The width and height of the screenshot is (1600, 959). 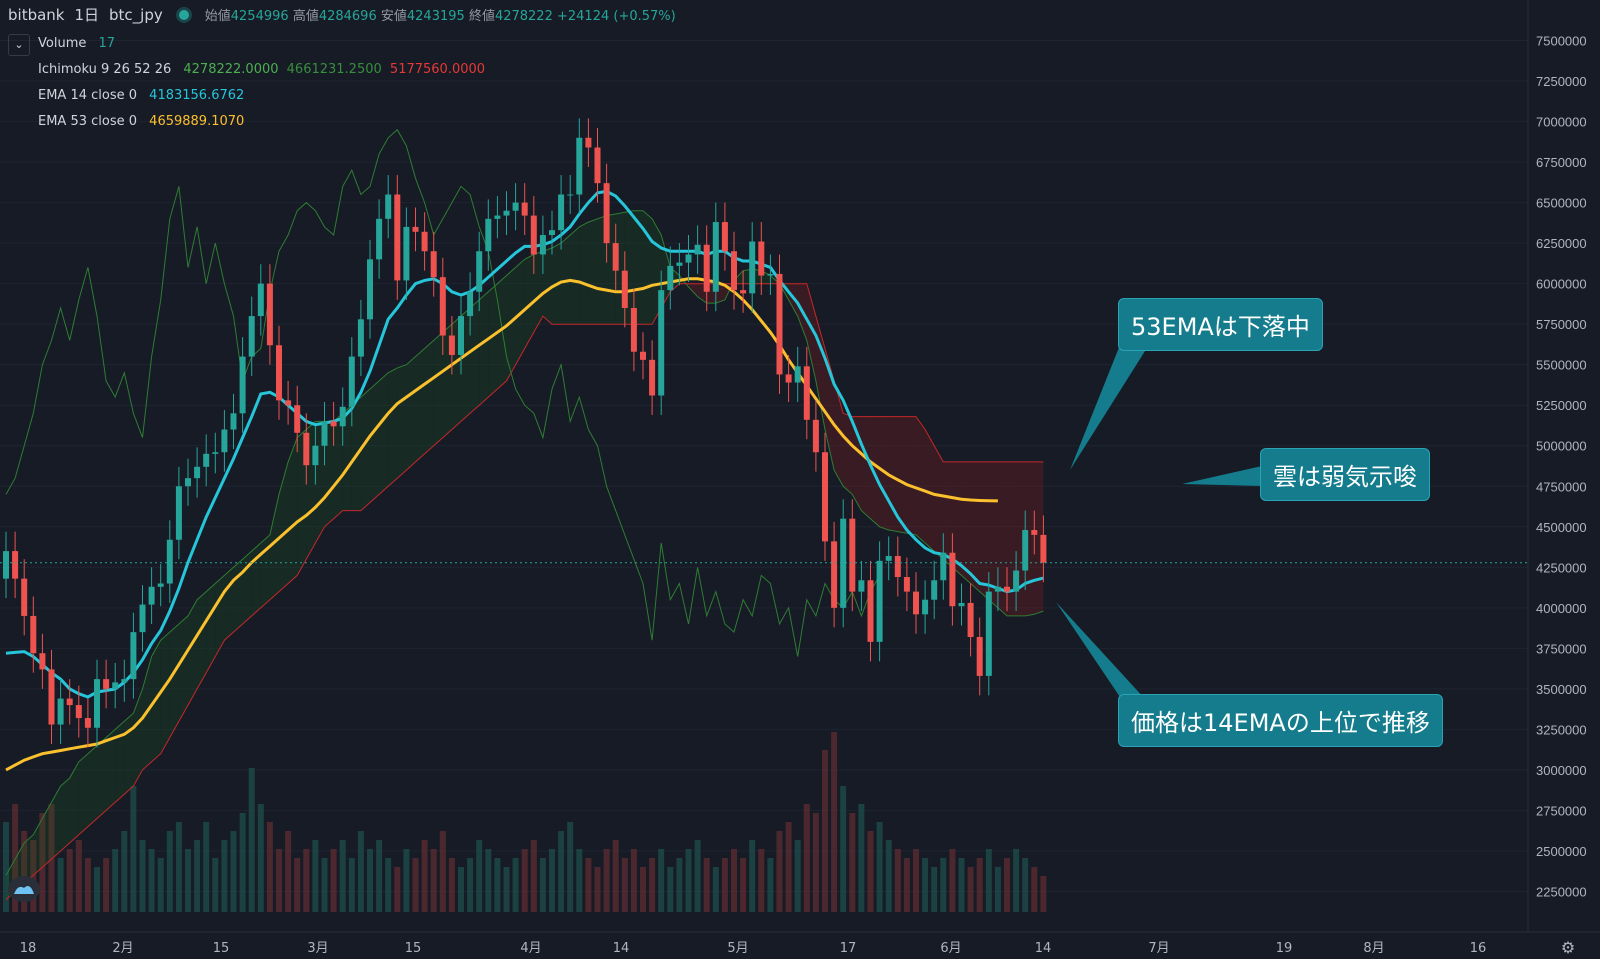 What do you see at coordinates (28, 948) in the screenshot?
I see `time-tick-label: 18` at bounding box center [28, 948].